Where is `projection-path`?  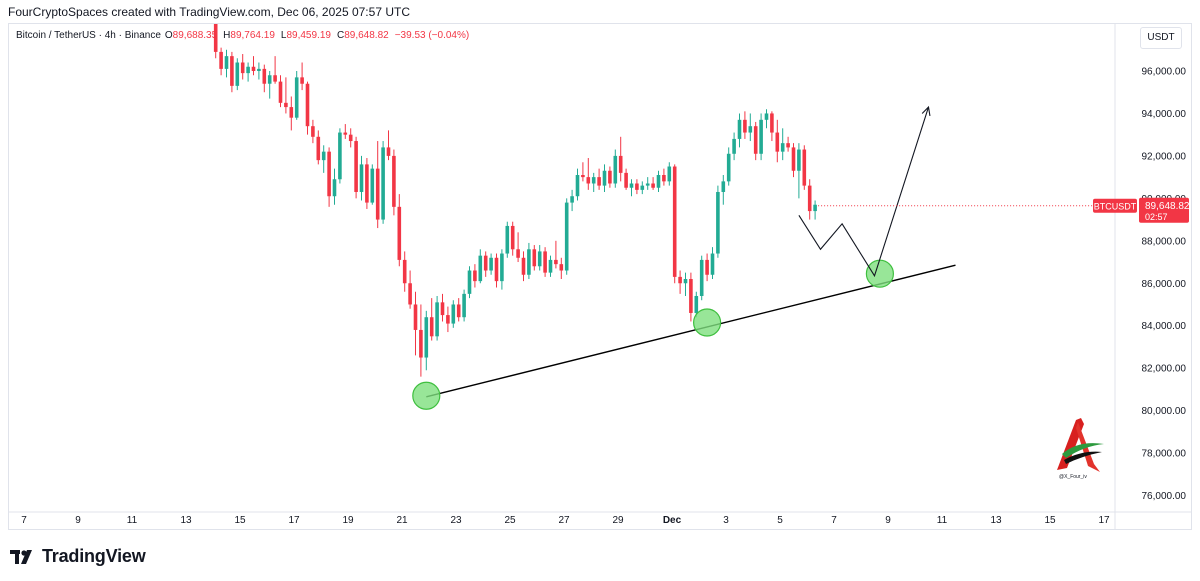
projection-path is located at coordinates (864, 192).